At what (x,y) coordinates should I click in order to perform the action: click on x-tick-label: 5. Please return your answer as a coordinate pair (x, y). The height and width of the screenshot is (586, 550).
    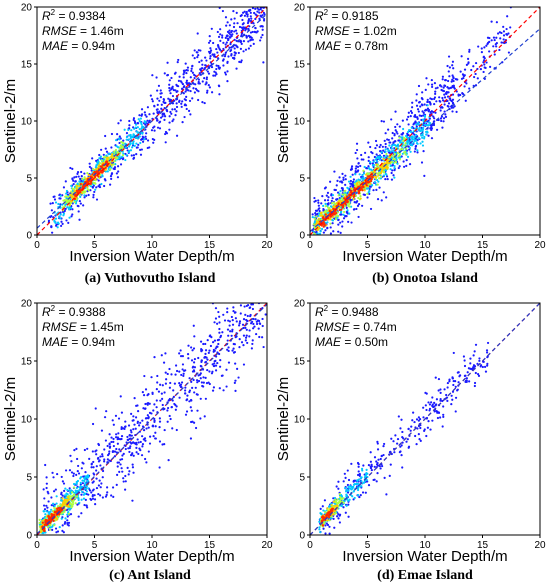
    Looking at the image, I should click on (368, 245).